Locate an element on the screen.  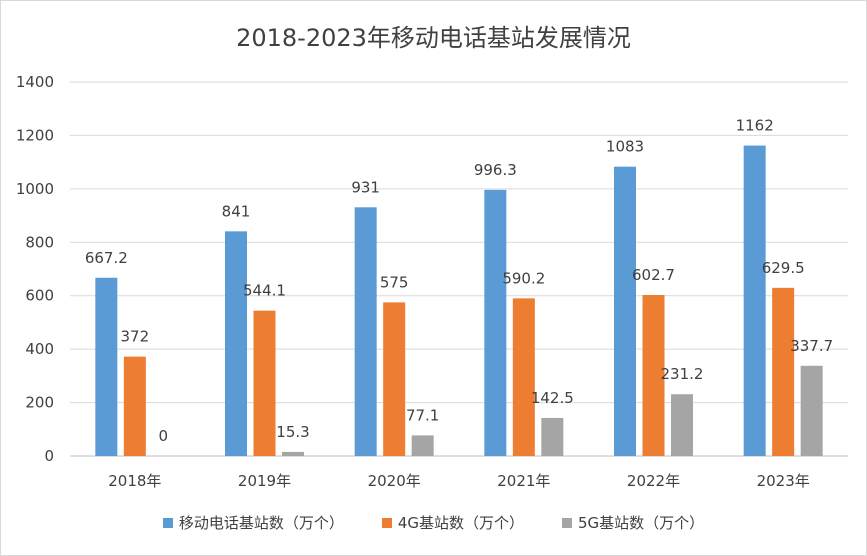
data-label: 15.3 is located at coordinates (292, 432).